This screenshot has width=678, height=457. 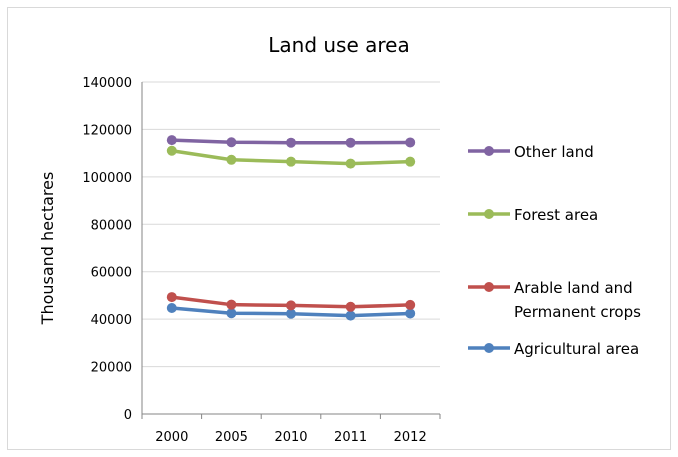 What do you see at coordinates (577, 312) in the screenshot?
I see `legend-label: Permanent crops` at bounding box center [577, 312].